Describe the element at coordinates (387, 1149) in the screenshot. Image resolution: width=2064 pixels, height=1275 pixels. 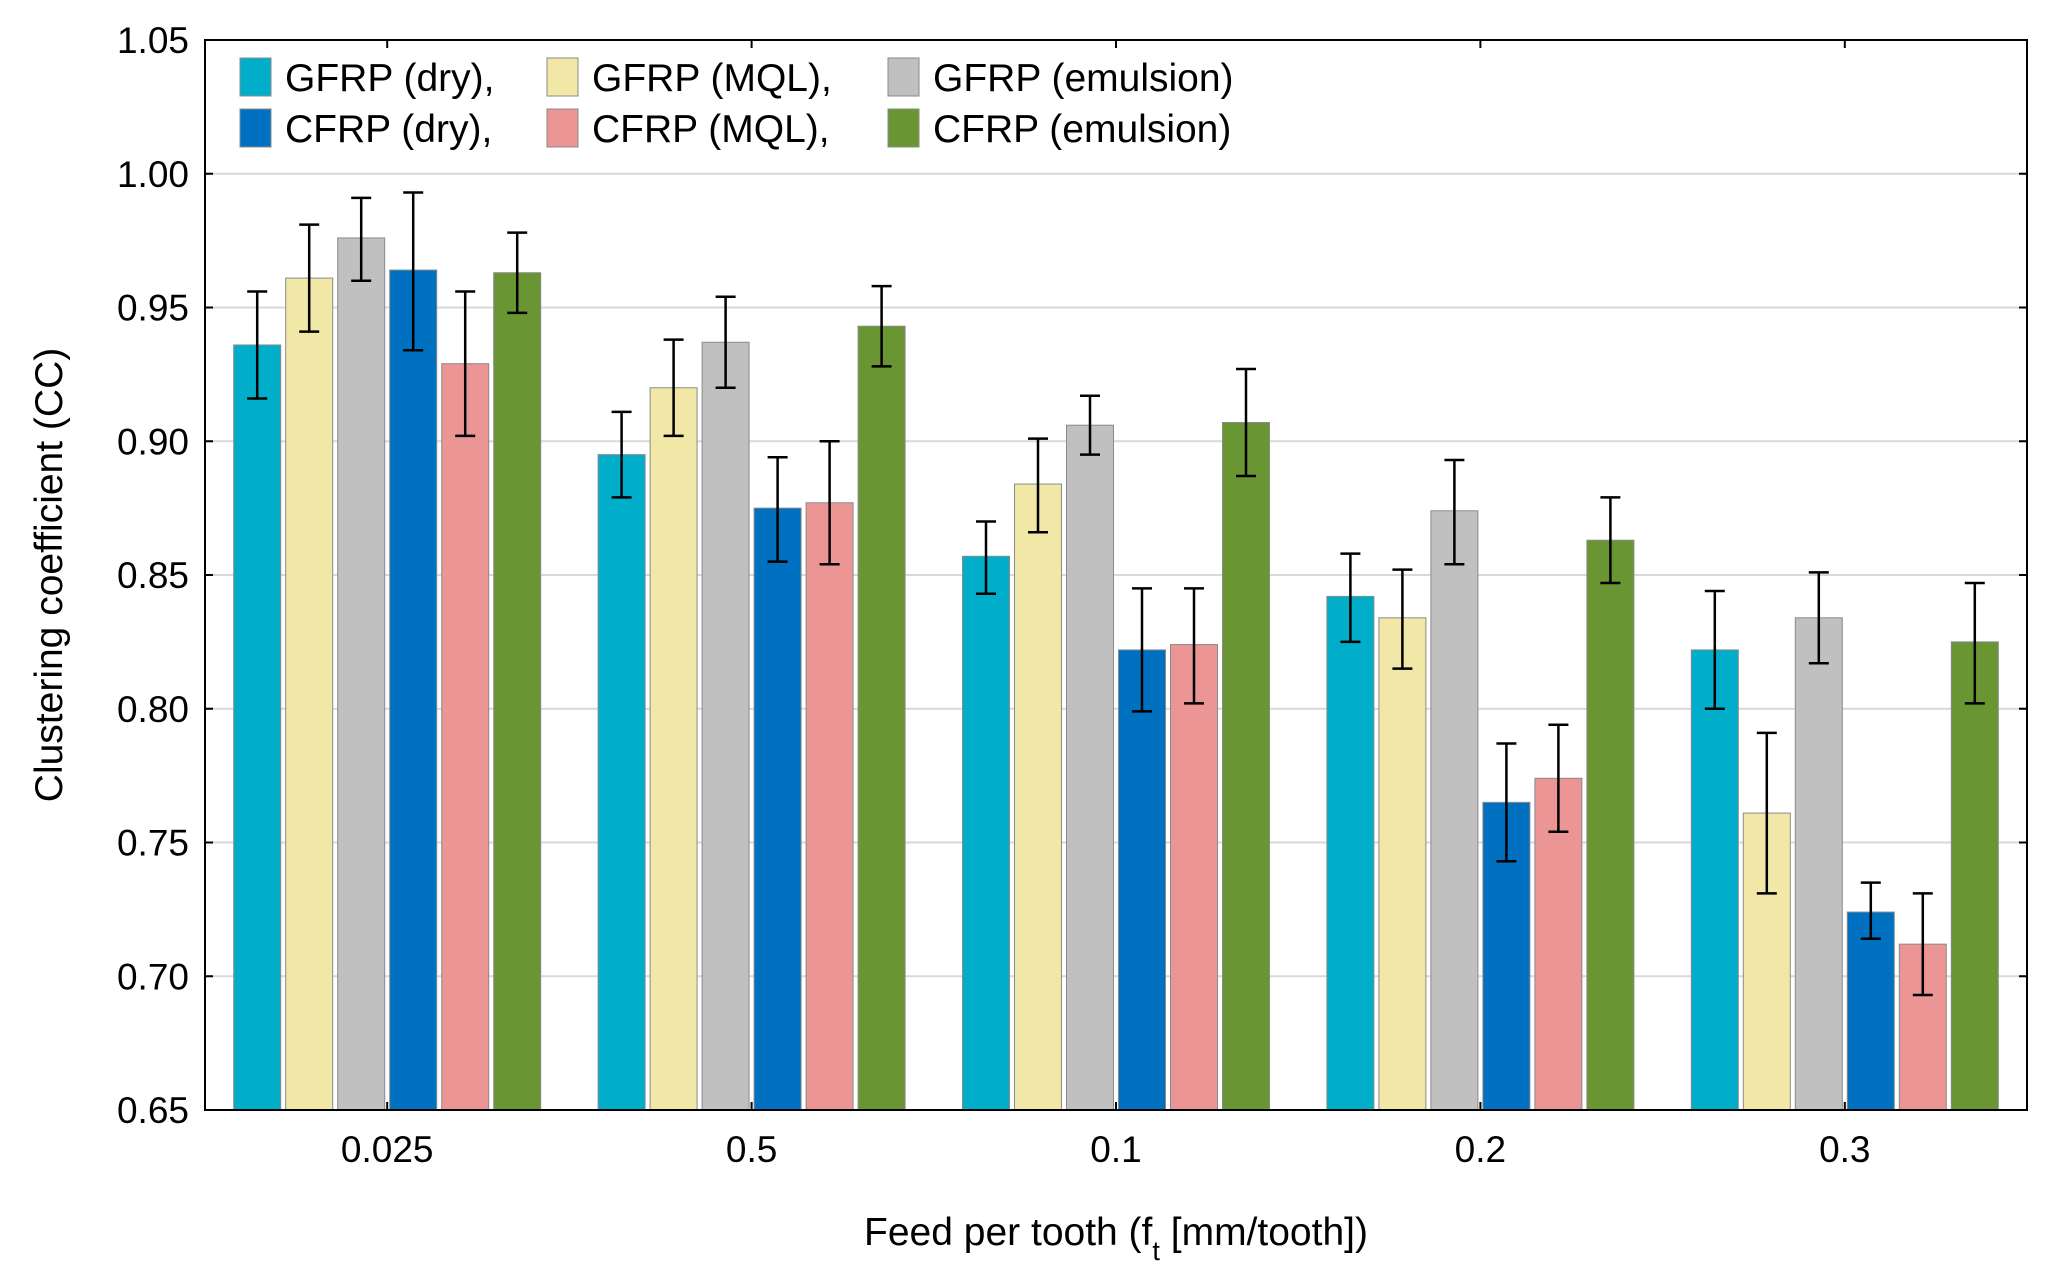
I see `x-tick-label: 0.025` at that location.